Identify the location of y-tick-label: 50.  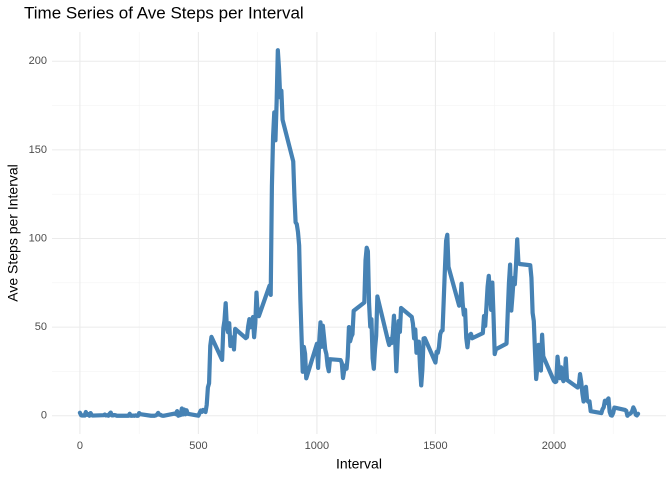
(41, 327).